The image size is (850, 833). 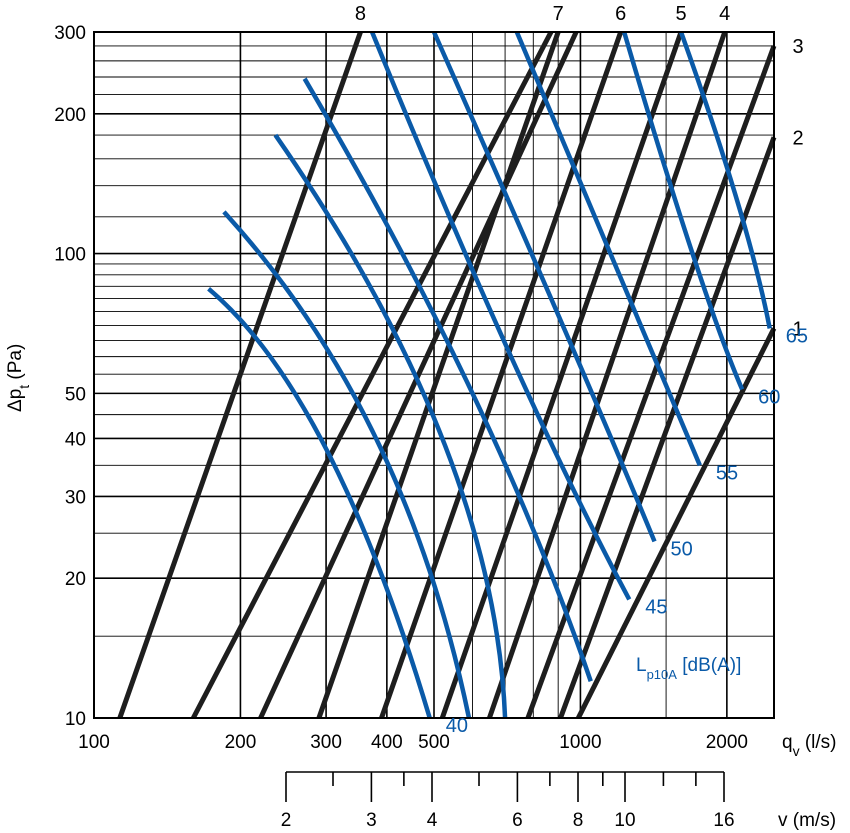 I want to click on damper-label: 6, so click(x=620, y=14).